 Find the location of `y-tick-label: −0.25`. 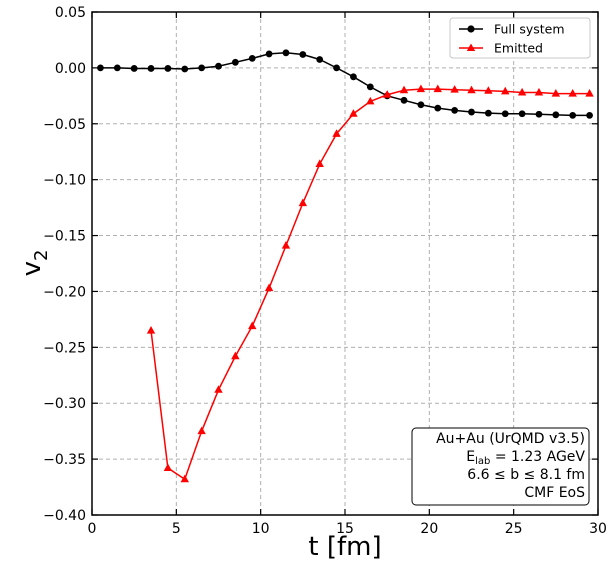

y-tick-label: −0.25 is located at coordinates (64, 348).